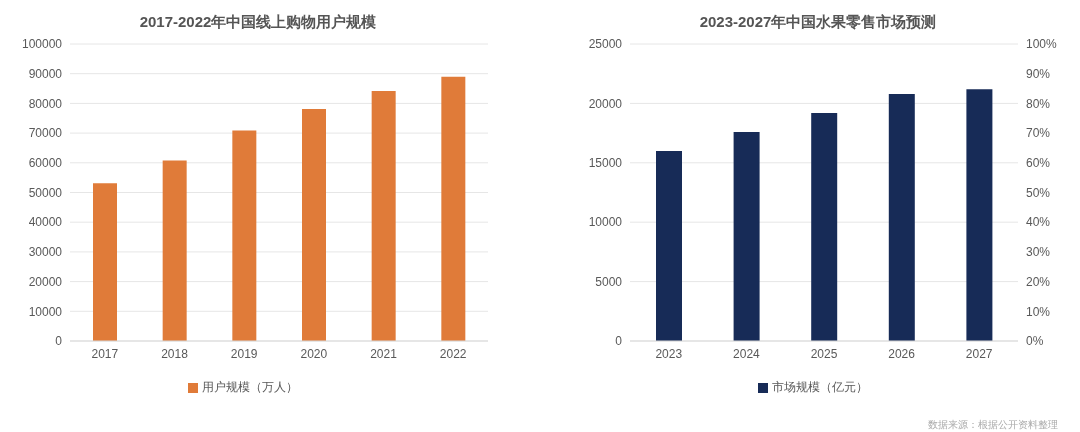  Describe the element at coordinates (820, 387) in the screenshot. I see `legend-label: 市场规模（亿元）` at that location.